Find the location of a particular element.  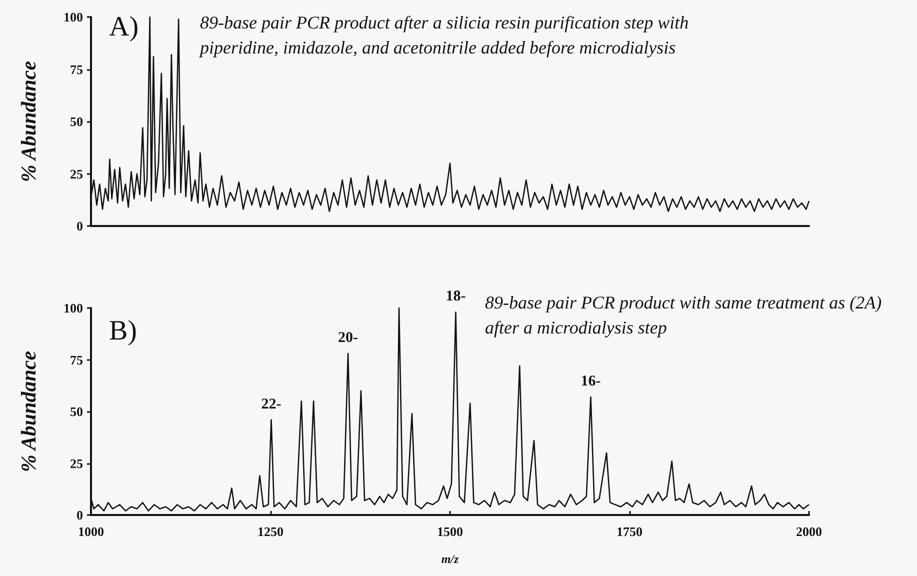

x-tick-label: 1250 is located at coordinates (271, 531).